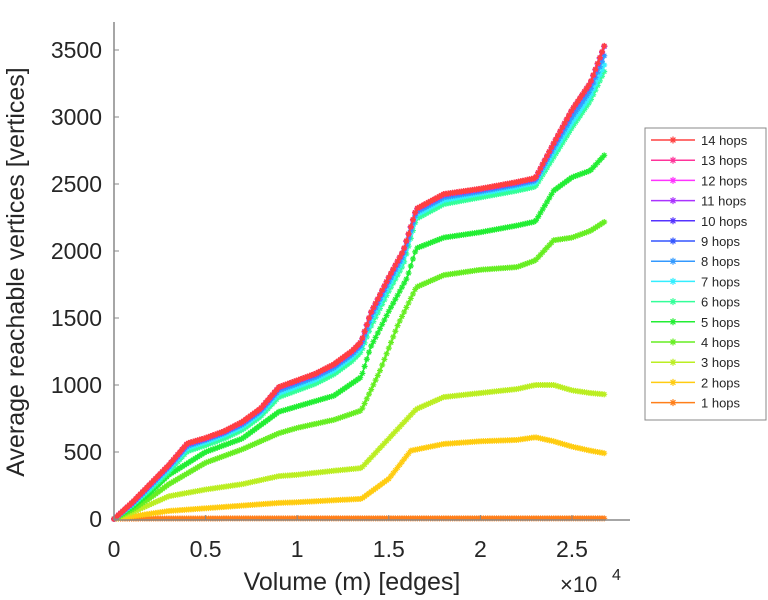 Image resolution: width=768 pixels, height=600 pixels. What do you see at coordinates (724, 221) in the screenshot?
I see `legend-label: 10 hops` at bounding box center [724, 221].